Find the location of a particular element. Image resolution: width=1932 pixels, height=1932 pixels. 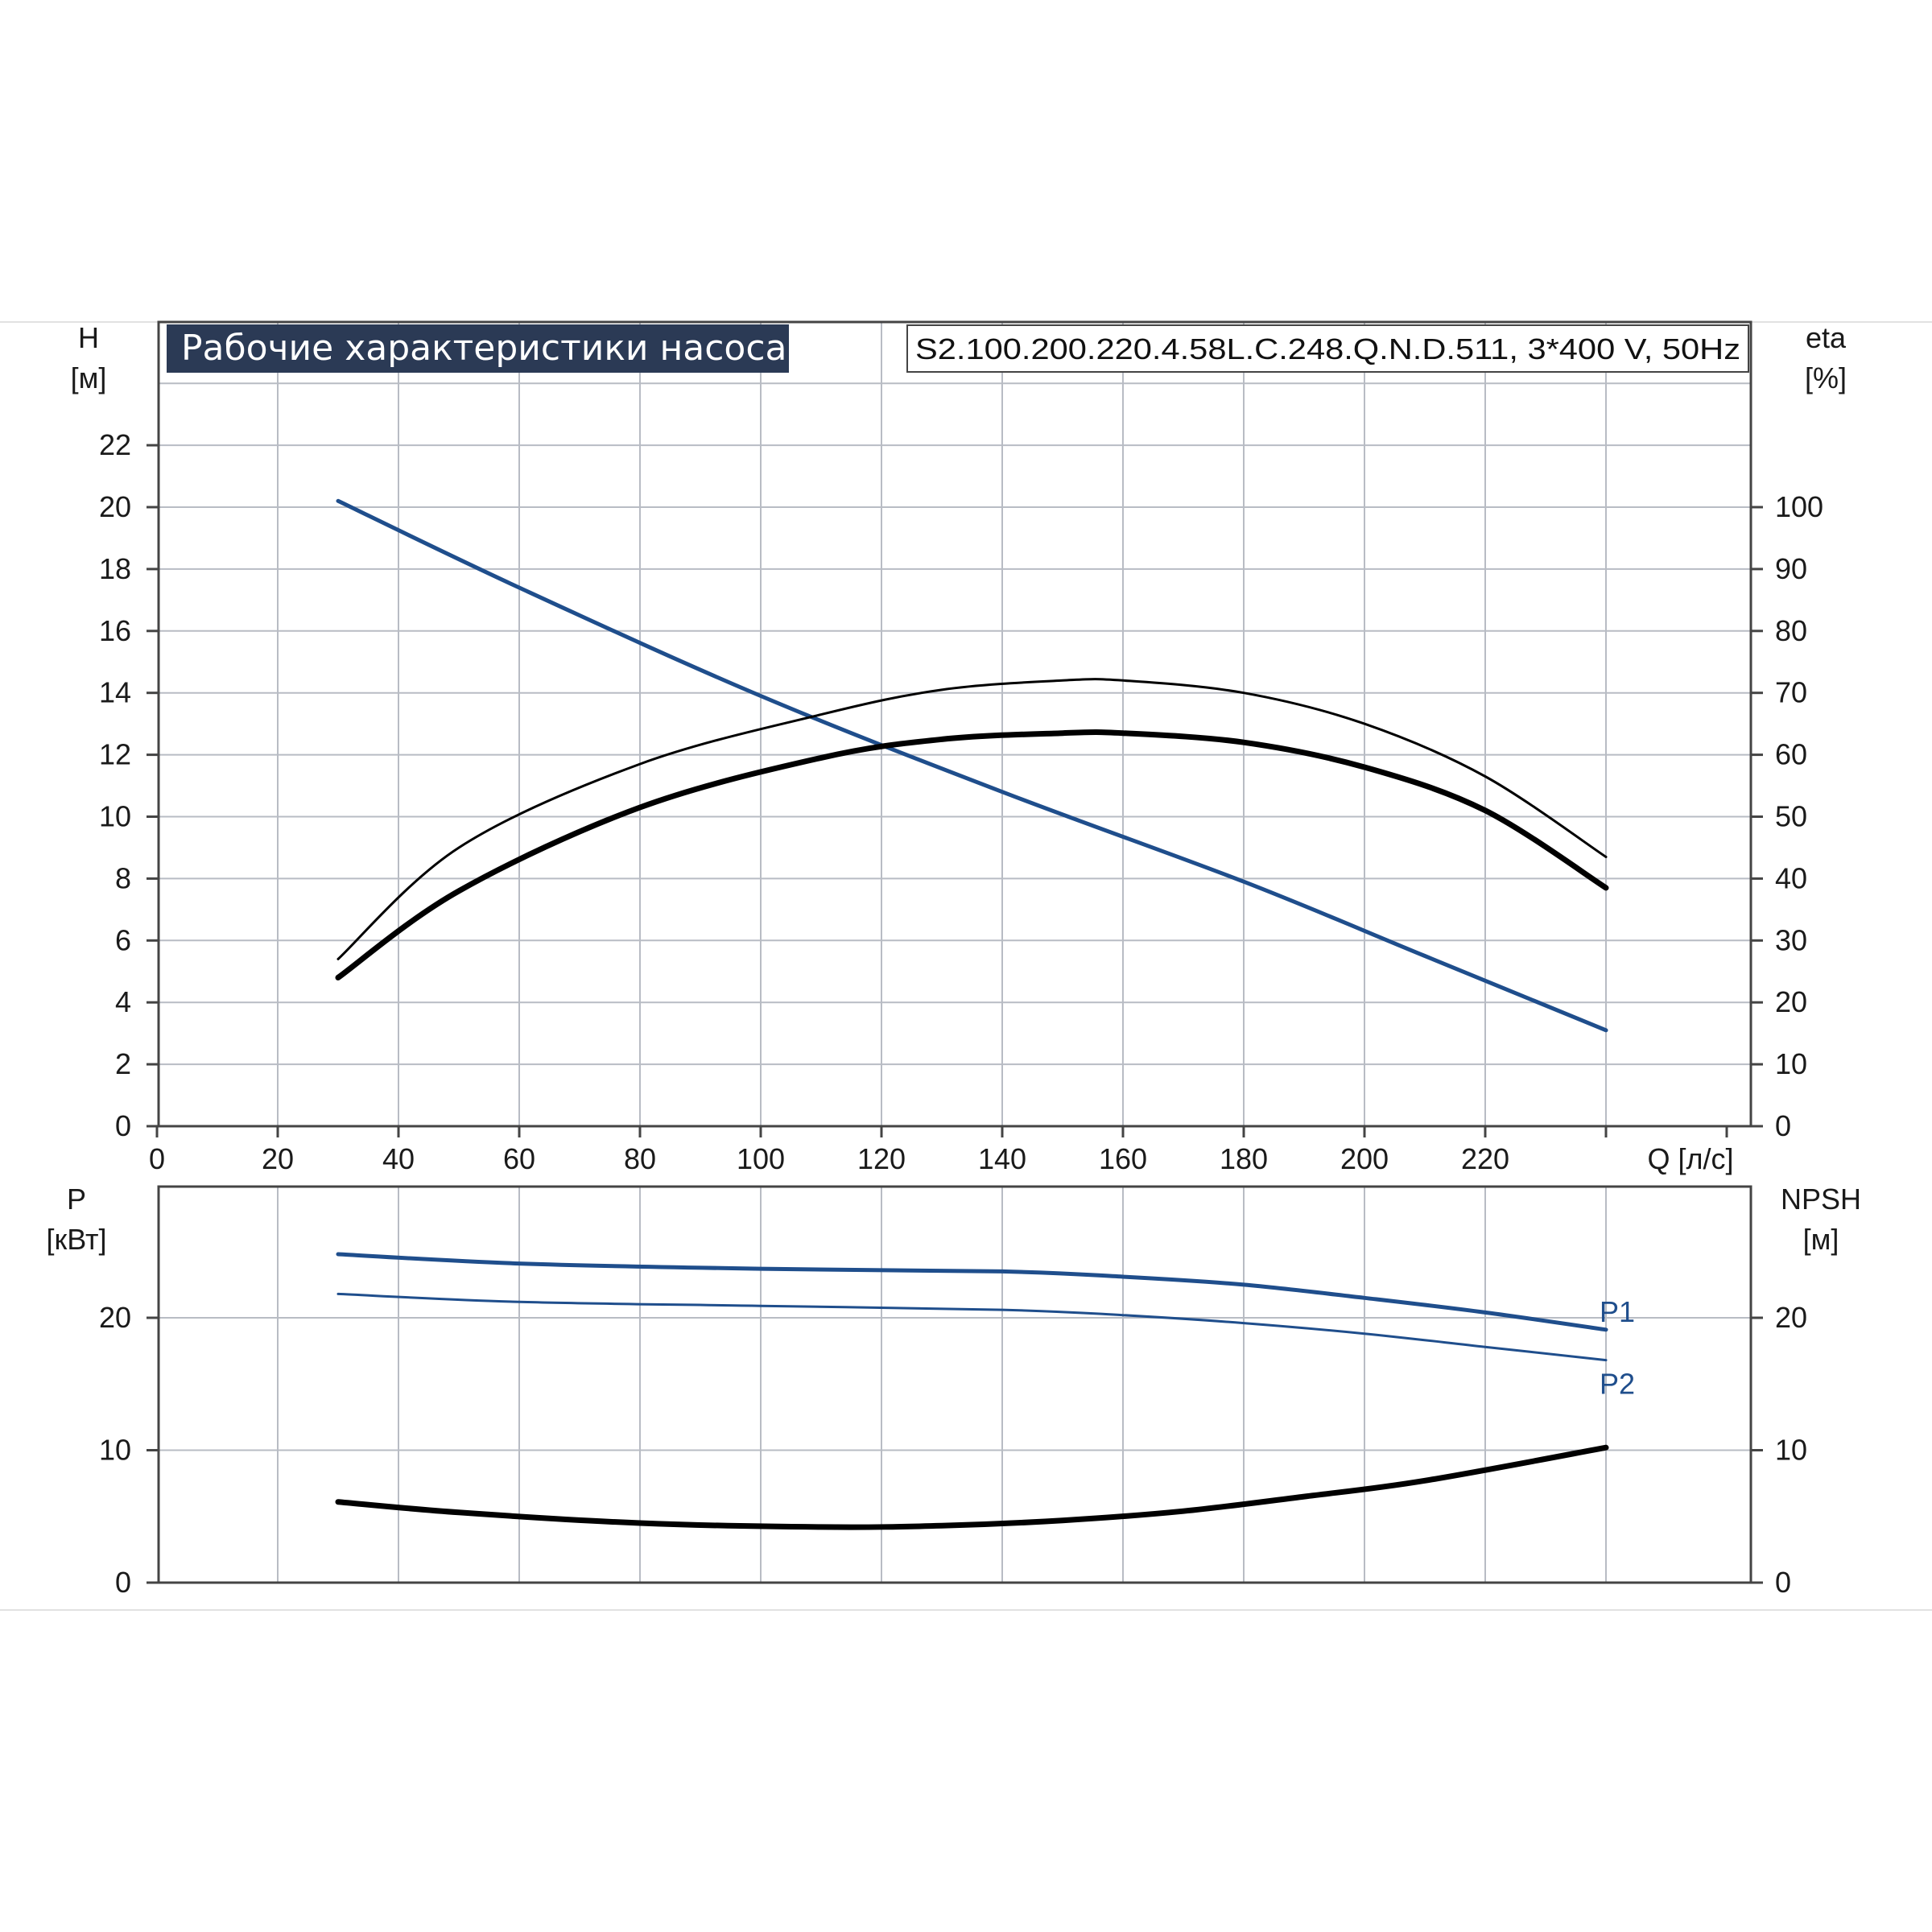

flow-tick-label: 140 is located at coordinates (1002, 1158).